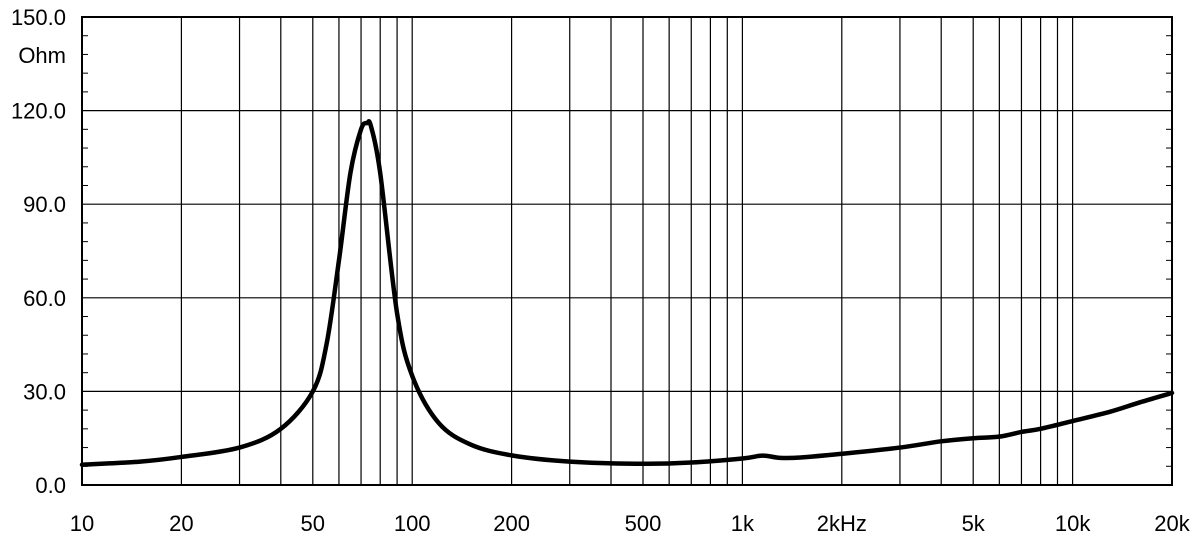 The width and height of the screenshot is (1200, 544). What do you see at coordinates (1172, 523) in the screenshot?
I see `x-tick-label: 20k` at bounding box center [1172, 523].